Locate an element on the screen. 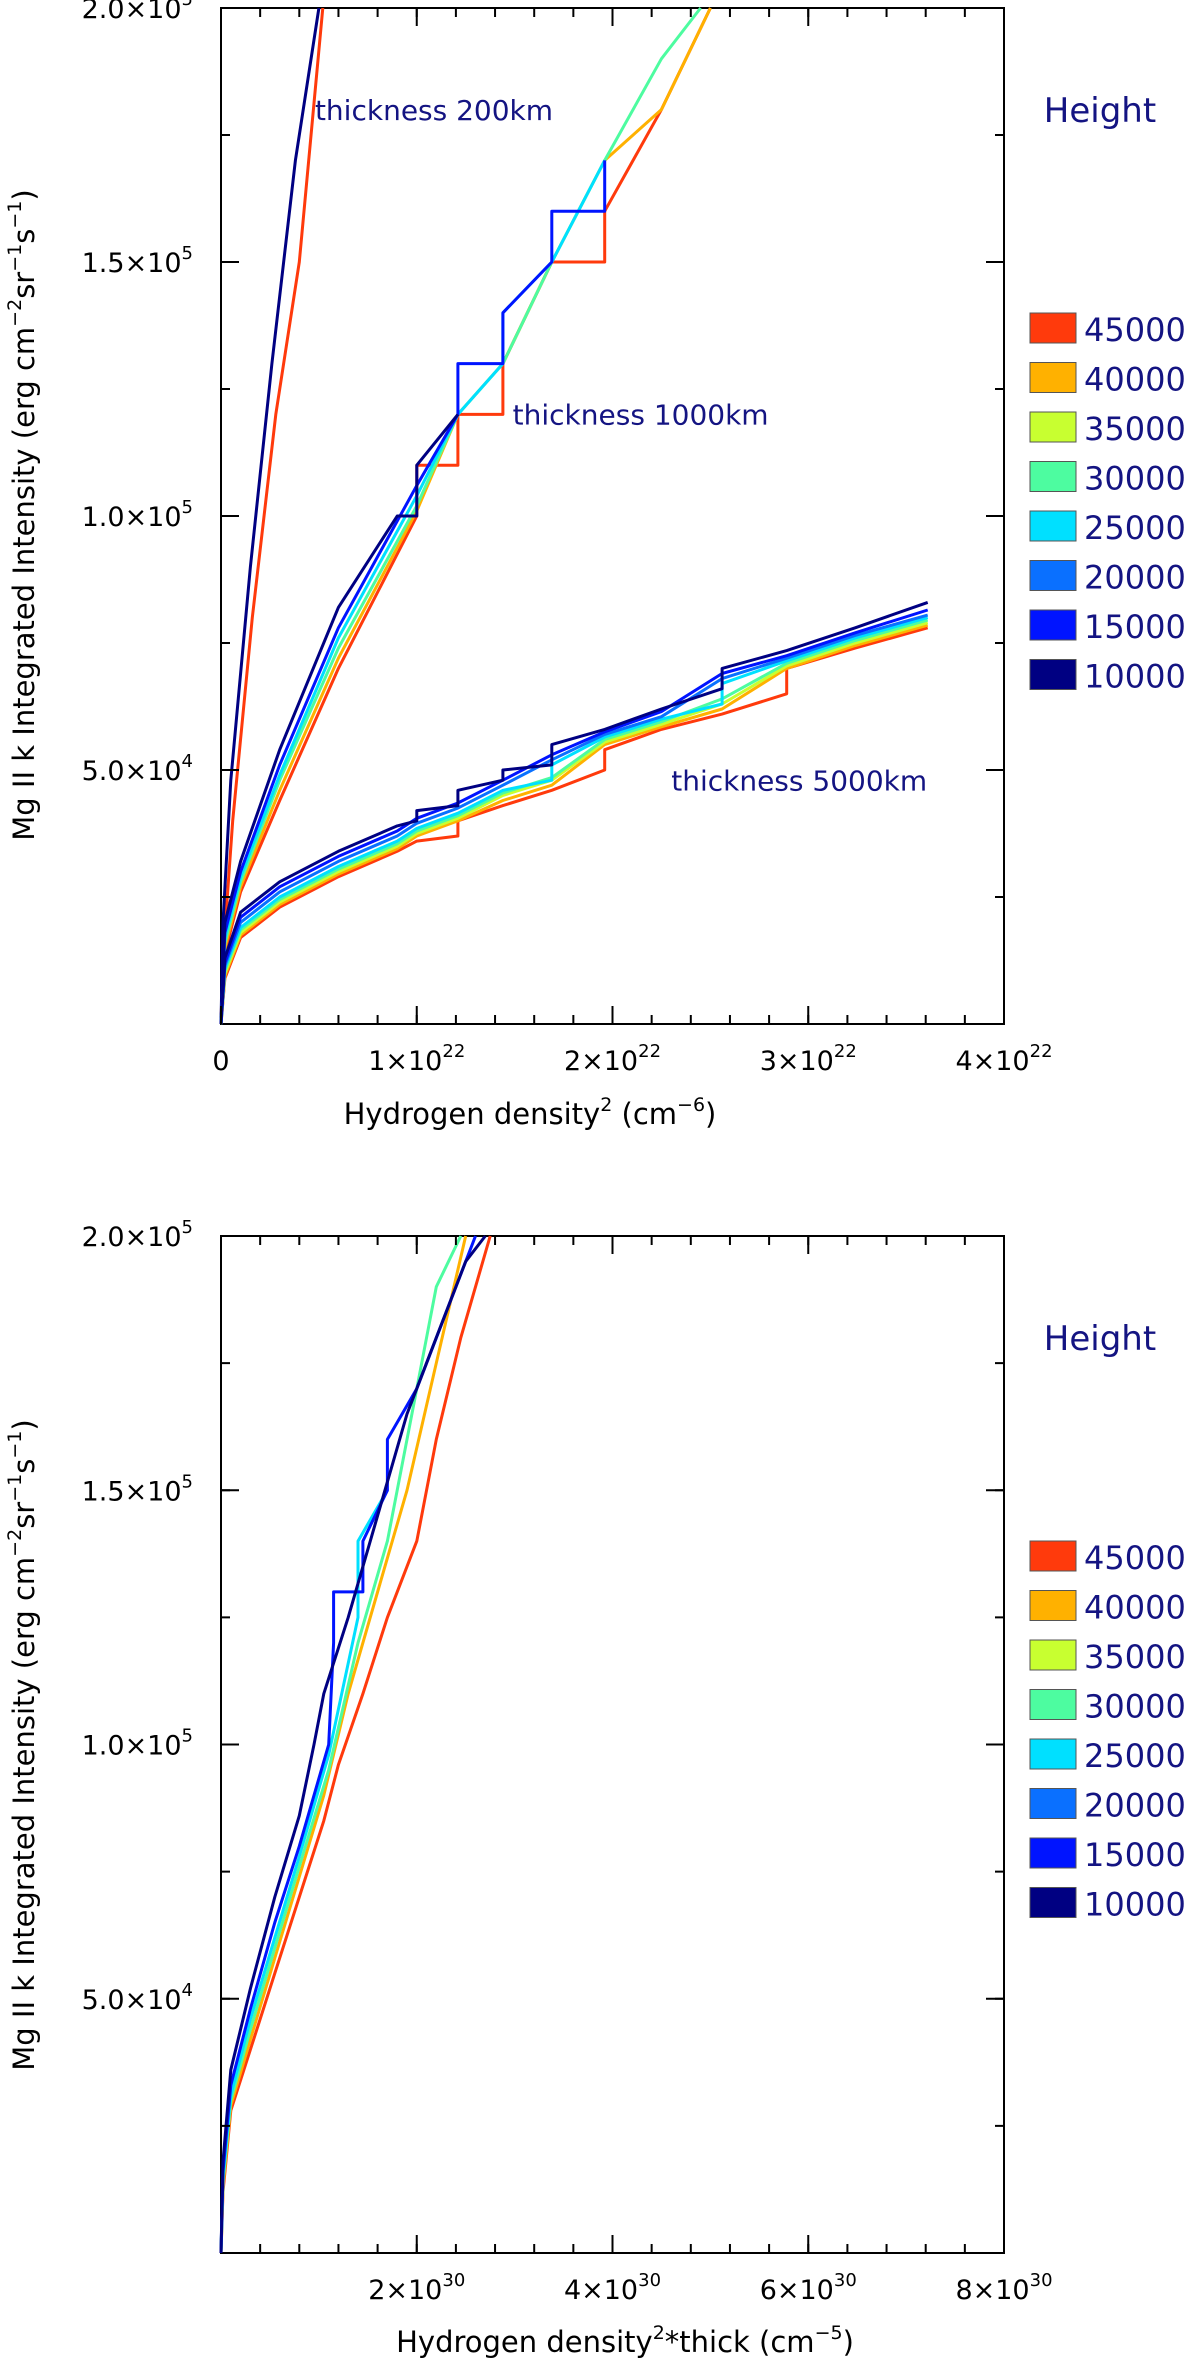  top-series-line-35000-g2 is located at coordinates (574, 823).